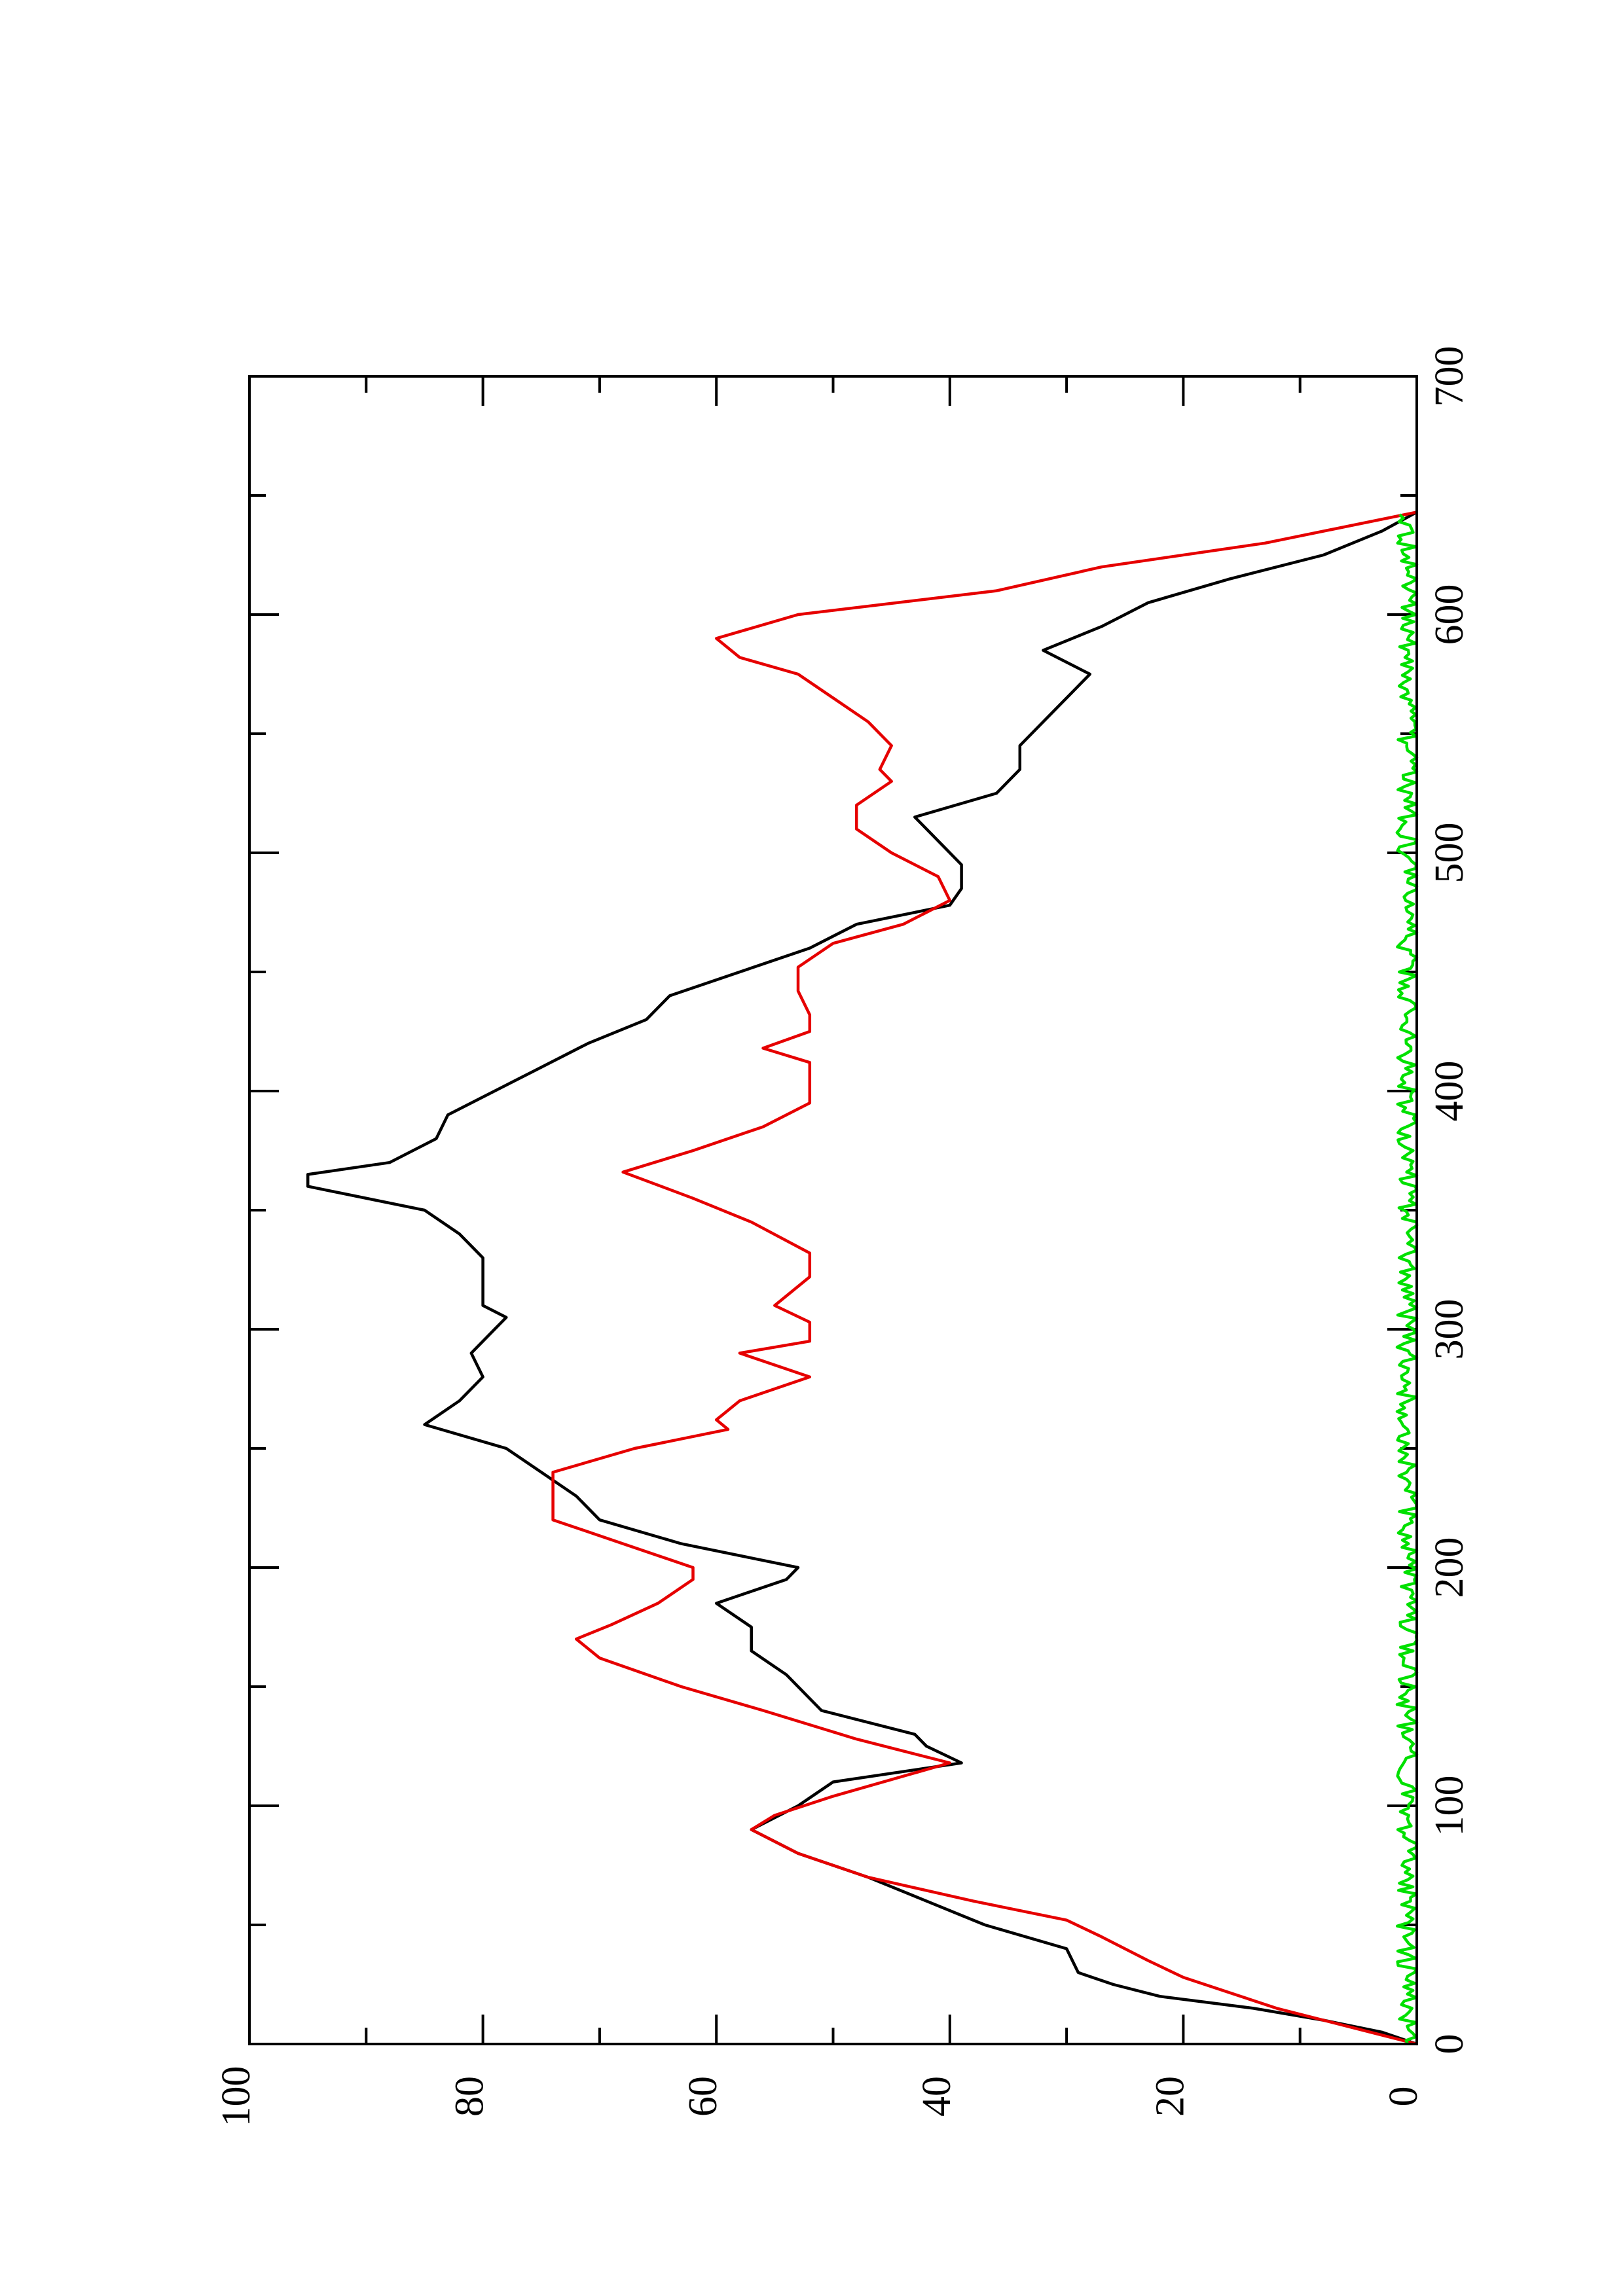 Image resolution: width=1623 pixels, height=2296 pixels. What do you see at coordinates (236, 2096) in the screenshot?
I see `y-tick-label: 100` at bounding box center [236, 2096].